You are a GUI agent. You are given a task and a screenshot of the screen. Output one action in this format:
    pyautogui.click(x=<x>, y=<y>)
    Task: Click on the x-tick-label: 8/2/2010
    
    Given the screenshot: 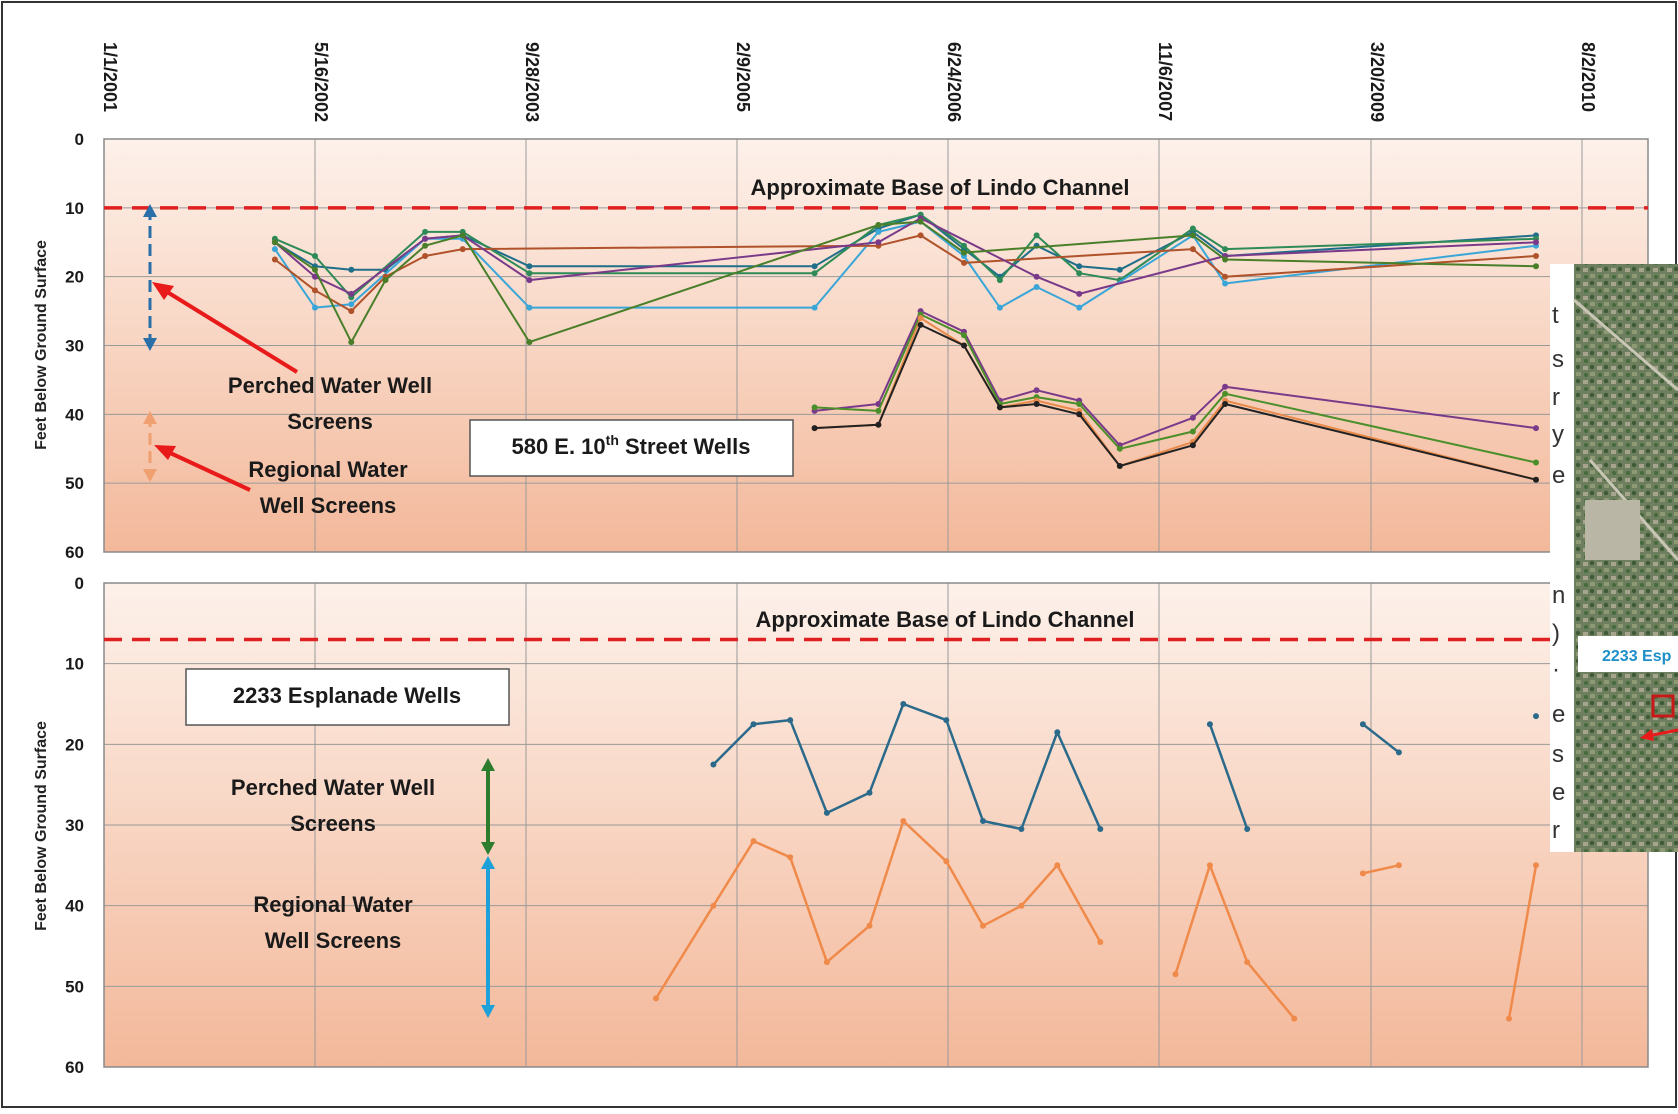 What is the action you would take?
    pyautogui.click(x=1588, y=77)
    